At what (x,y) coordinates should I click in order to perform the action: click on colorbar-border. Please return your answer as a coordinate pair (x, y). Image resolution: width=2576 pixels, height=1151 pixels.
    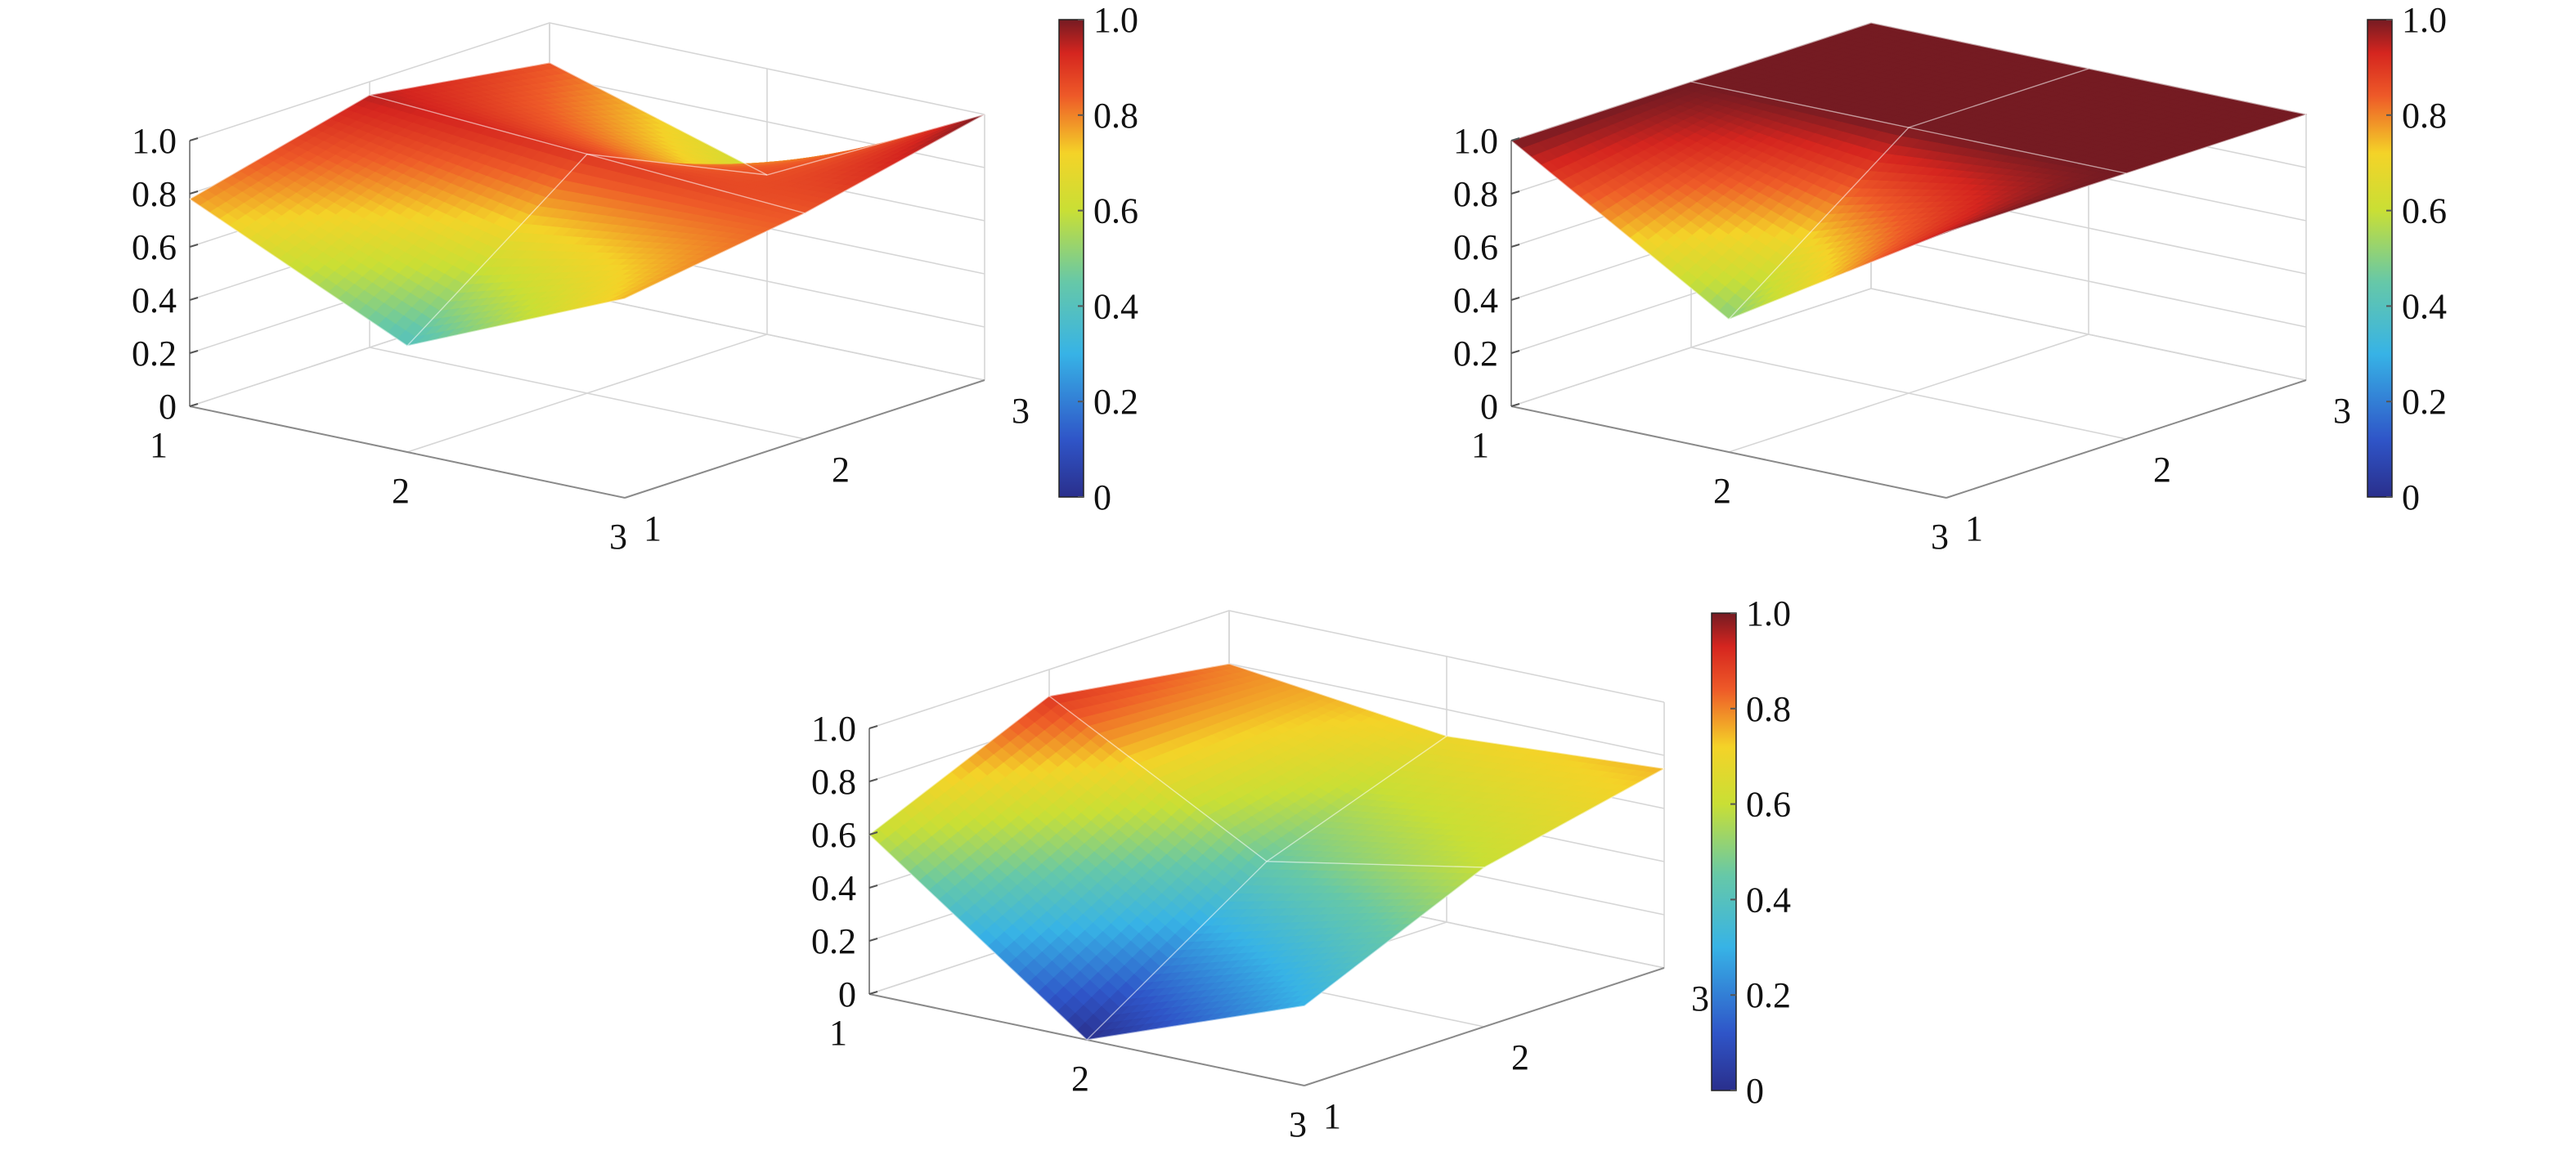
    Looking at the image, I should click on (1071, 259).